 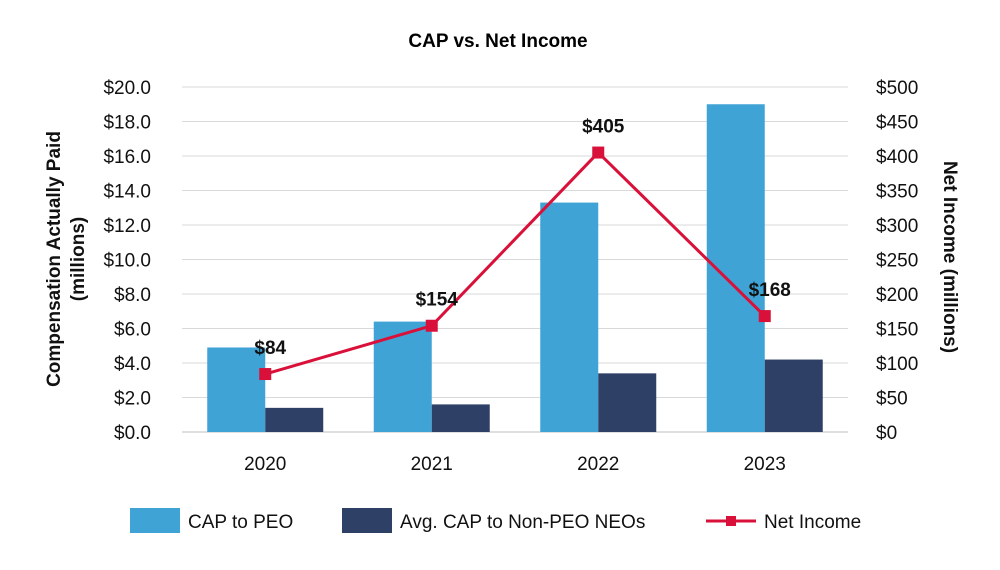 I want to click on x-tick-label: 2022, so click(x=598, y=464).